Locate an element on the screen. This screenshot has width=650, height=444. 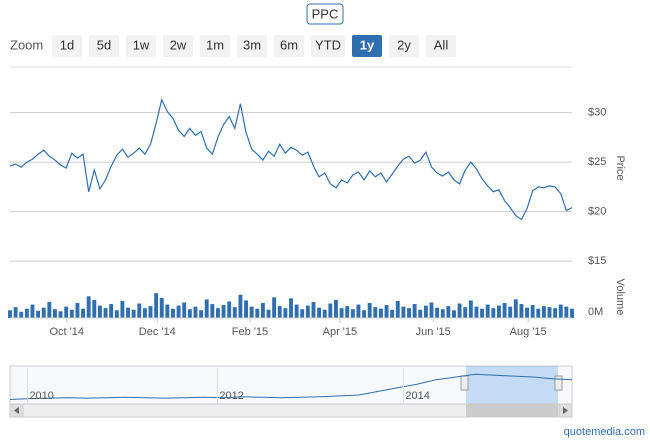
zoom-button-label: 2w is located at coordinates (178, 44).